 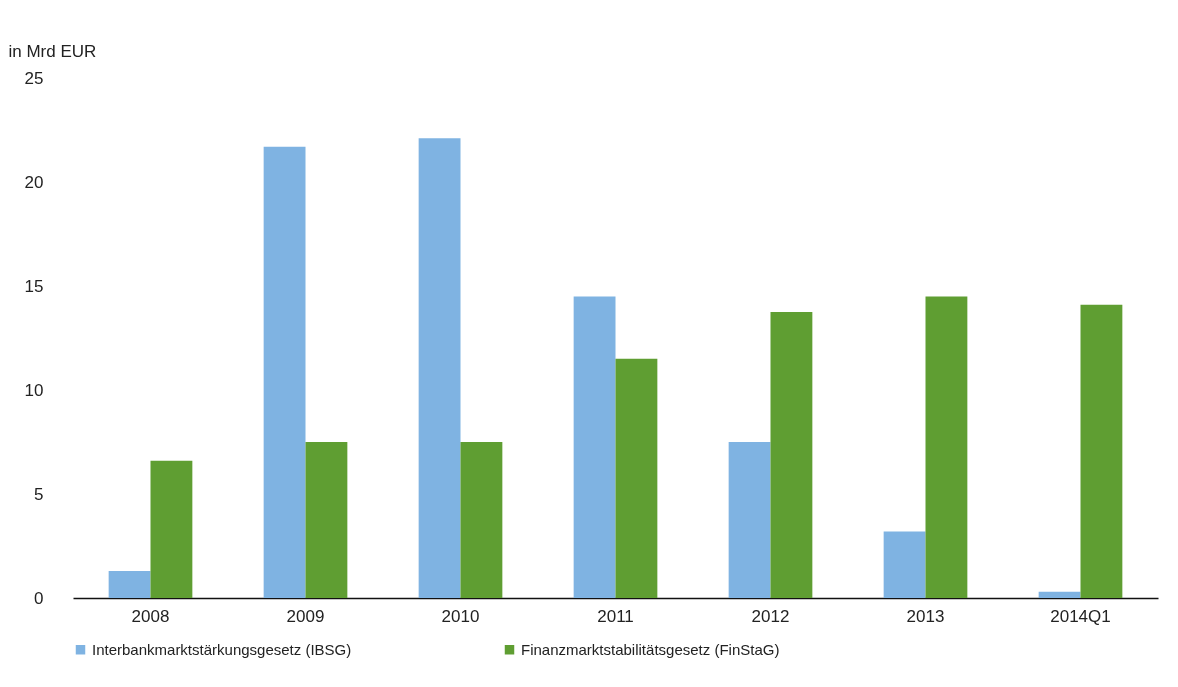 What do you see at coordinates (1080, 616) in the screenshot?
I see `x-tick-label: 2014Q1` at bounding box center [1080, 616].